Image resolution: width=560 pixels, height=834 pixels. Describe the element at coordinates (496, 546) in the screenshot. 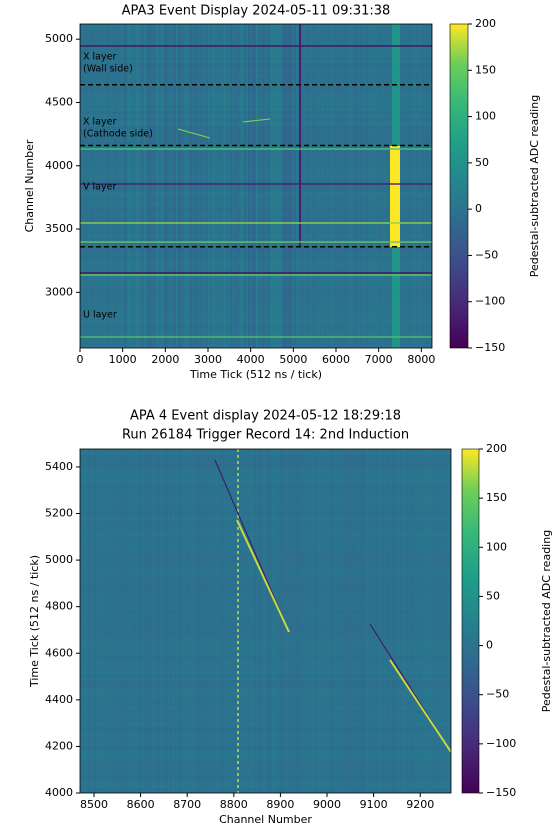

I see `colorbar-tick-label: 100` at that location.